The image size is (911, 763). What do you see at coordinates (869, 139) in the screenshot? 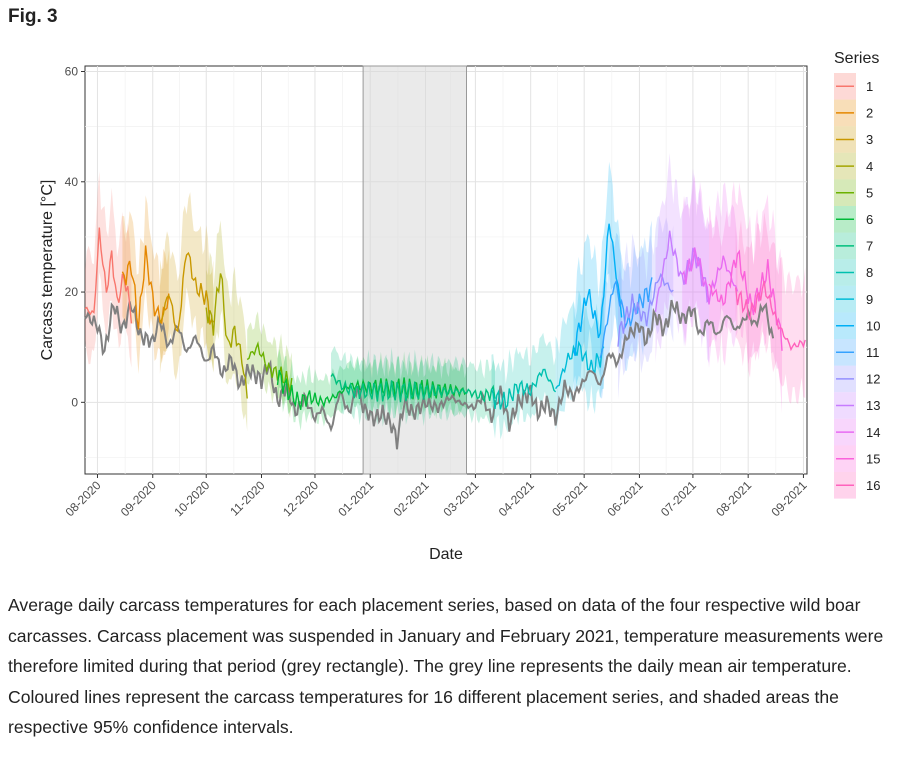
I see `legend-label: 3` at bounding box center [869, 139].